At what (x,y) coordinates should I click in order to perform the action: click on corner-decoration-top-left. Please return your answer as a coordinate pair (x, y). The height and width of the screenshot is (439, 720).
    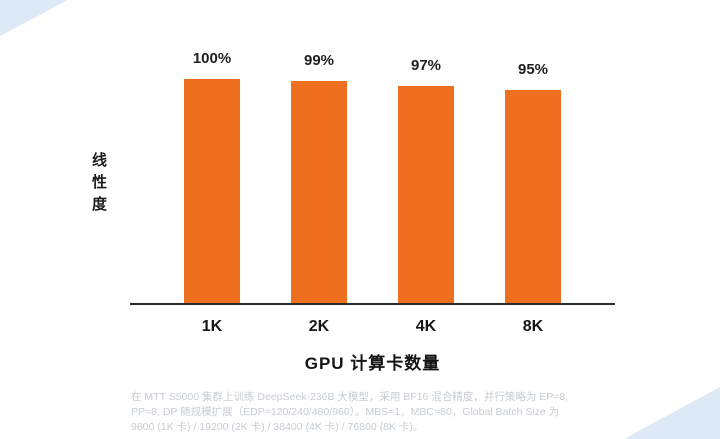
    Looking at the image, I should click on (34, 18).